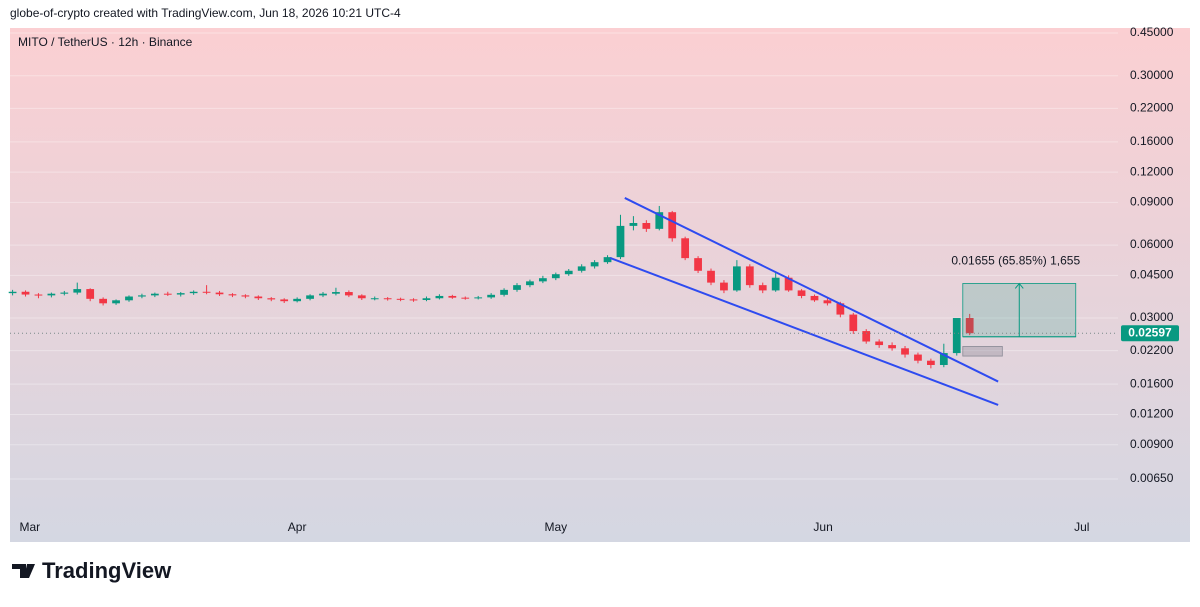 The image size is (1200, 607). I want to click on logo-text: TradingView, so click(107, 570).